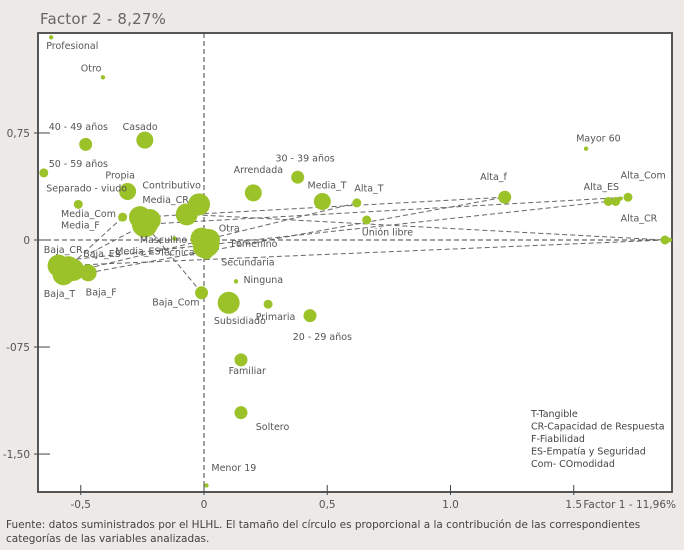 This screenshot has width=684, height=550. I want to click on point-label: 40 - 49 años, so click(78, 127).